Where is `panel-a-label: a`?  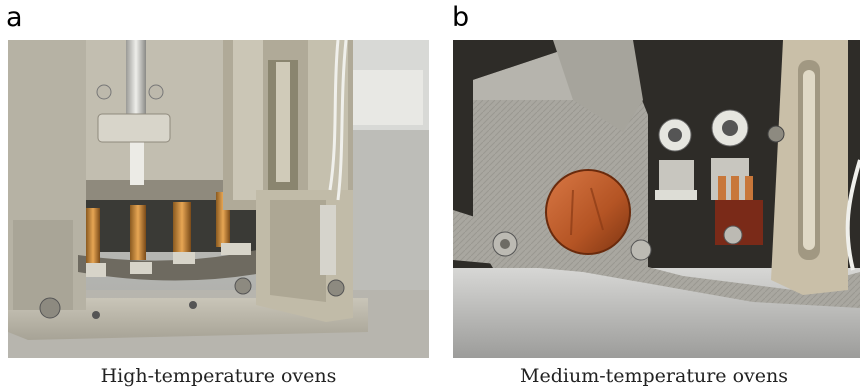 panel-a-label: a is located at coordinates (14, 17).